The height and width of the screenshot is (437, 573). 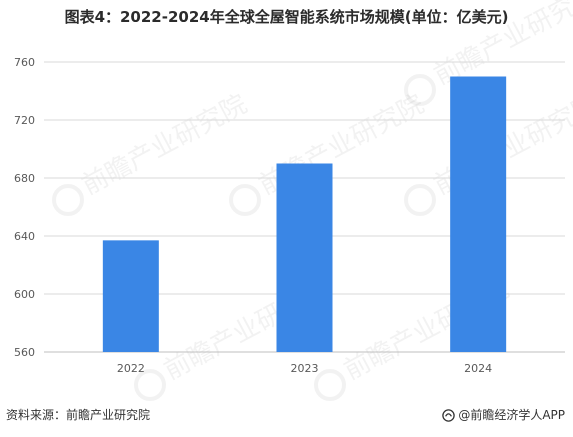 What do you see at coordinates (130, 296) in the screenshot?
I see `bar-2022` at bounding box center [130, 296].